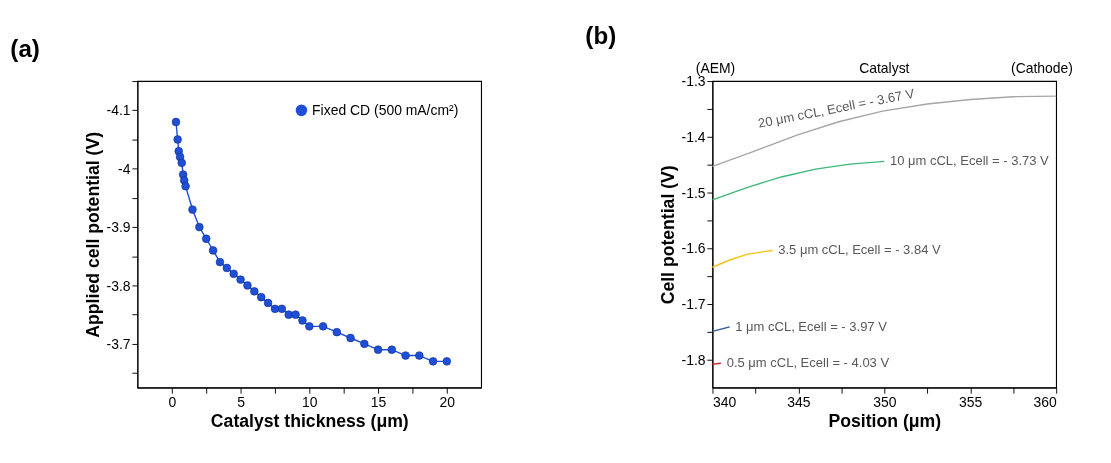 The height and width of the screenshot is (463, 1111). What do you see at coordinates (93, 235) in the screenshot?
I see `y-axis-title: Applied cell potential (V)` at bounding box center [93, 235].